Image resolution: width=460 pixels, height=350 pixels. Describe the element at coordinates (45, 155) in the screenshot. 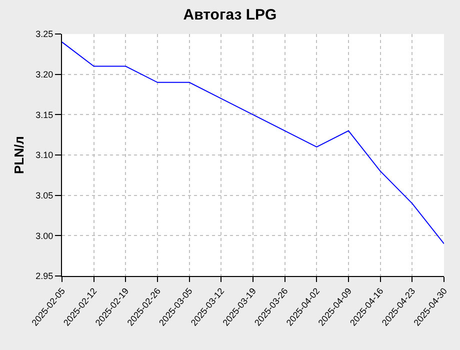

I see `y-tick-label: 3.10` at that location.